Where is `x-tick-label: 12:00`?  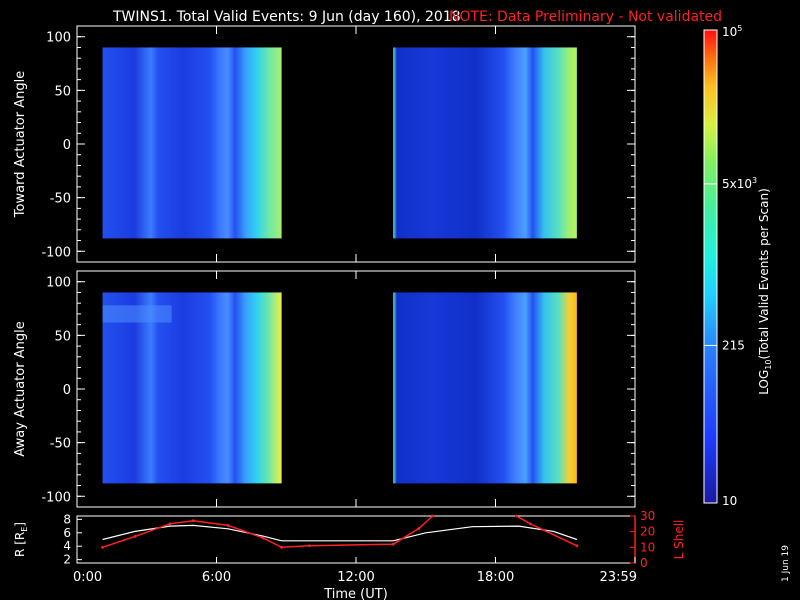 x-tick-label: 12:00 is located at coordinates (355, 577).